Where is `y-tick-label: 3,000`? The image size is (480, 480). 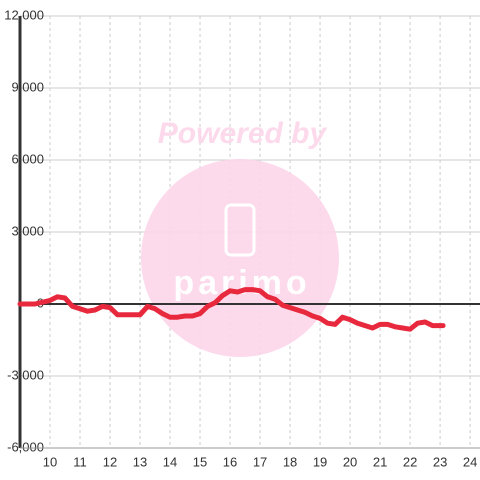
y-tick-label: 3,000 is located at coordinates (27, 230).